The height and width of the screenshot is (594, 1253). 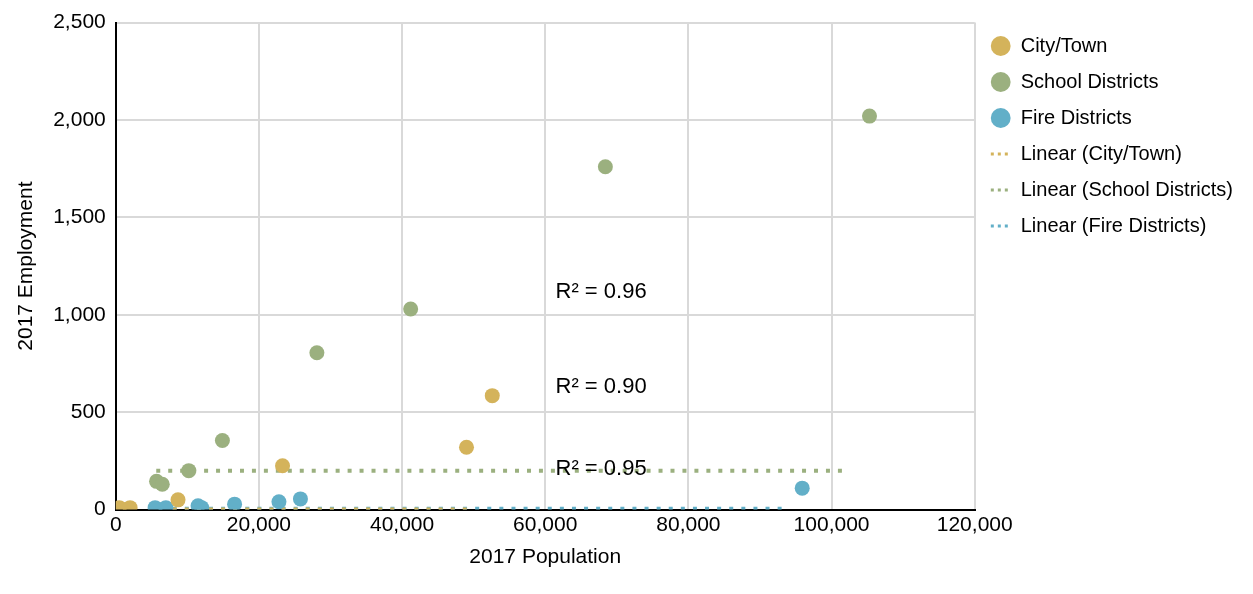 I want to click on legend-label: Linear (Fire Districts), so click(x=1113, y=224).